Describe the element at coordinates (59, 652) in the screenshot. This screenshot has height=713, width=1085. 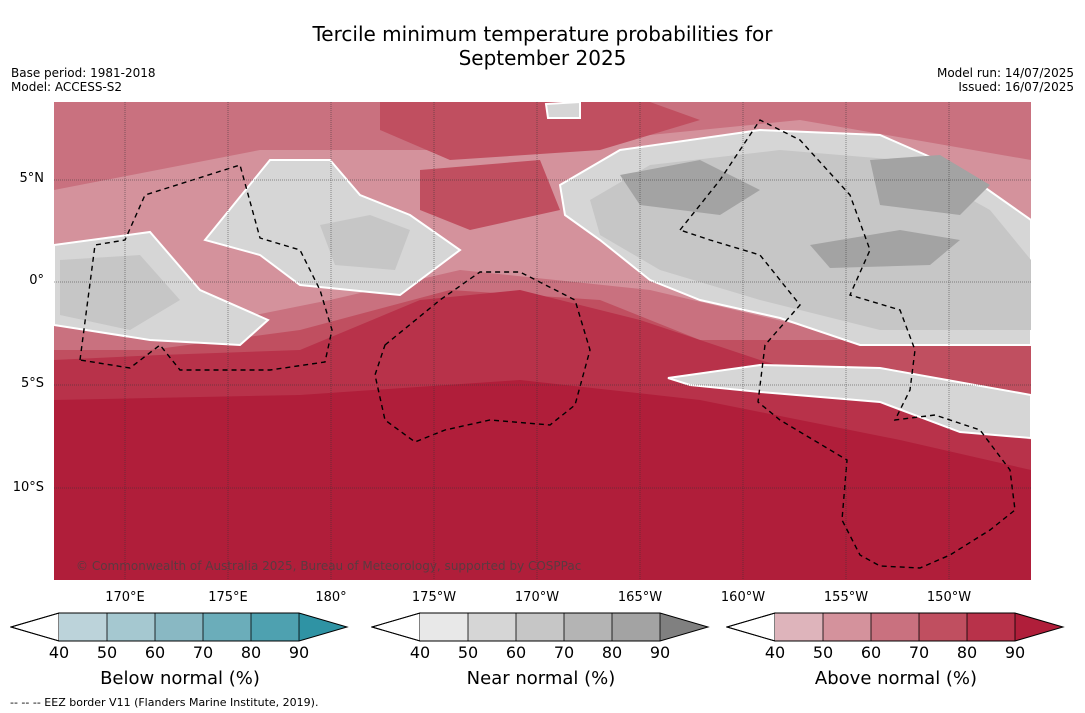
I see `colorbar-below-tick: 40` at that location.